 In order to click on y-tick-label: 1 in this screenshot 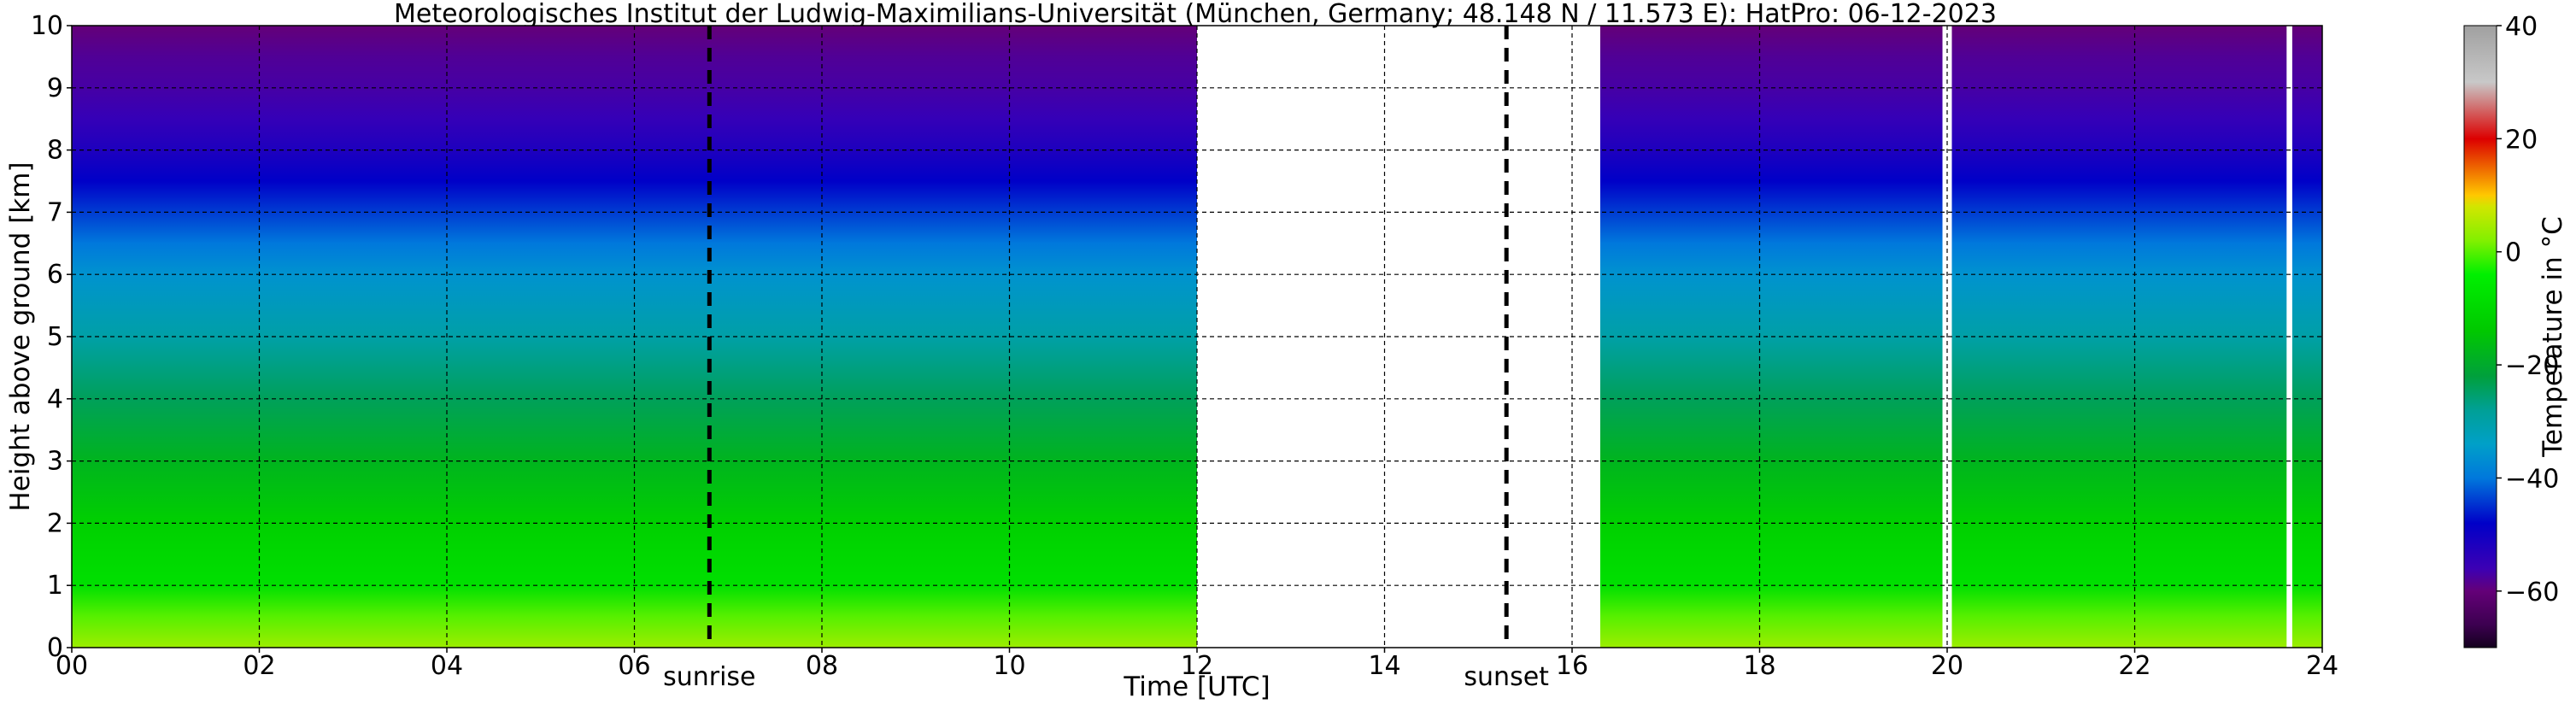, I will do `click(55, 586)`.